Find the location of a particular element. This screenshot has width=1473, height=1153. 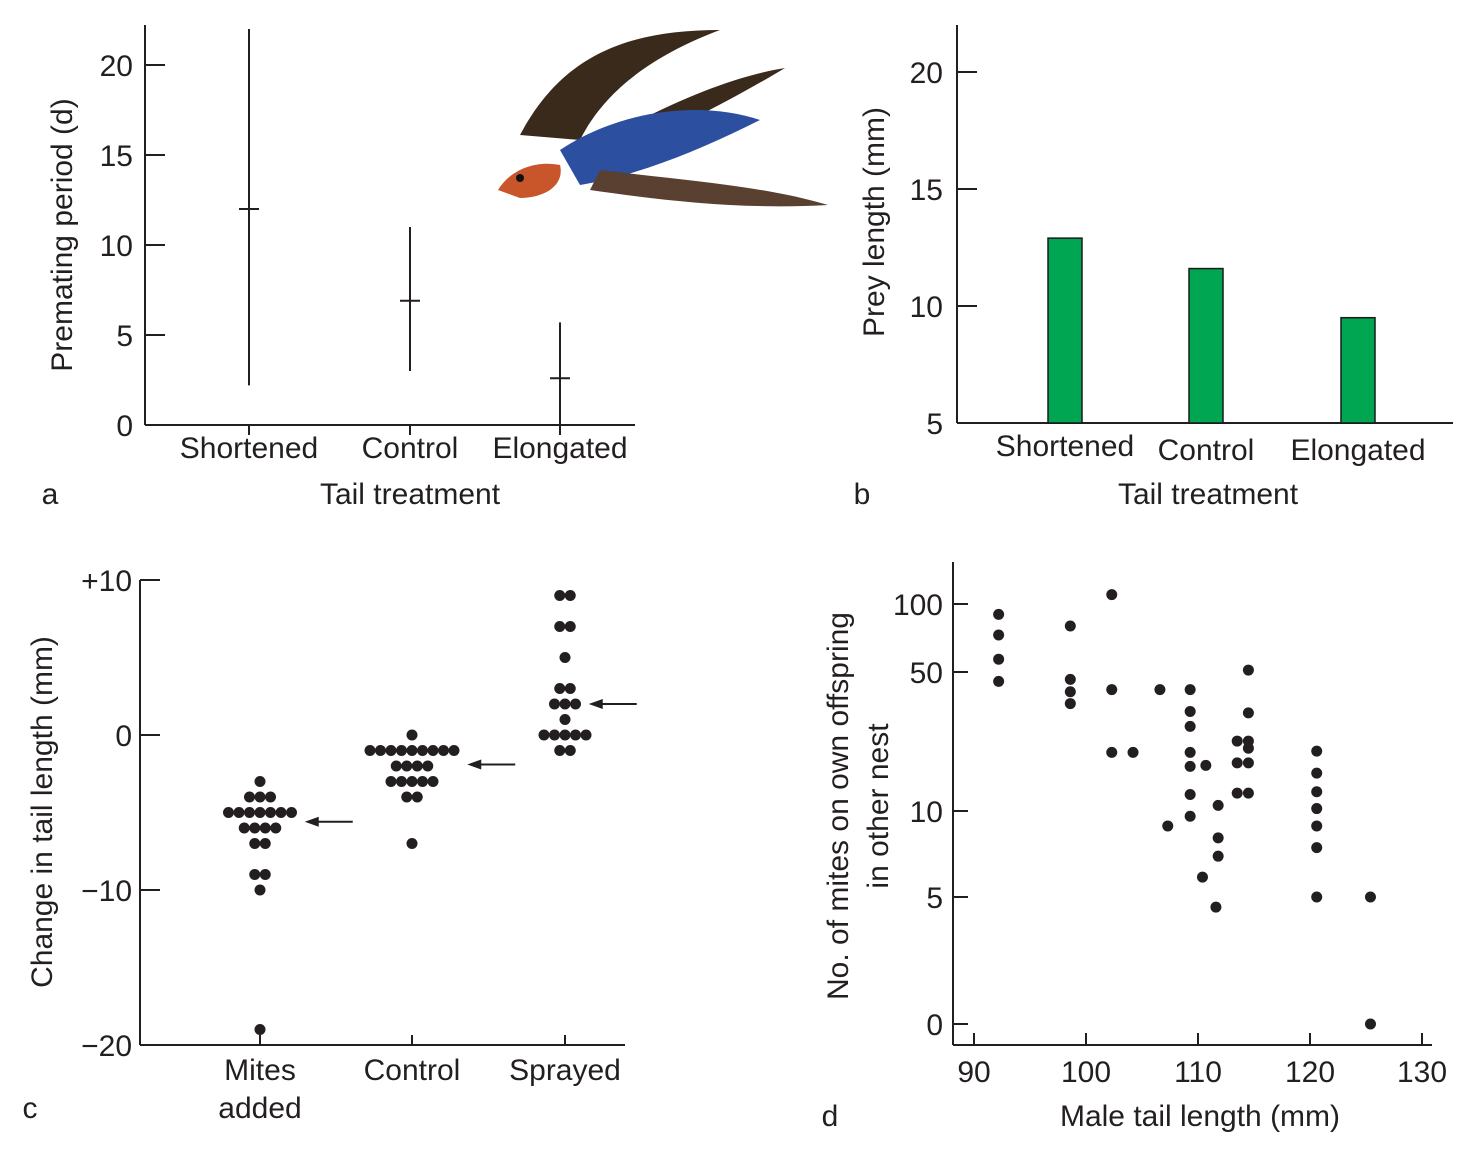

y-tick-label: 20 is located at coordinates (116, 66).